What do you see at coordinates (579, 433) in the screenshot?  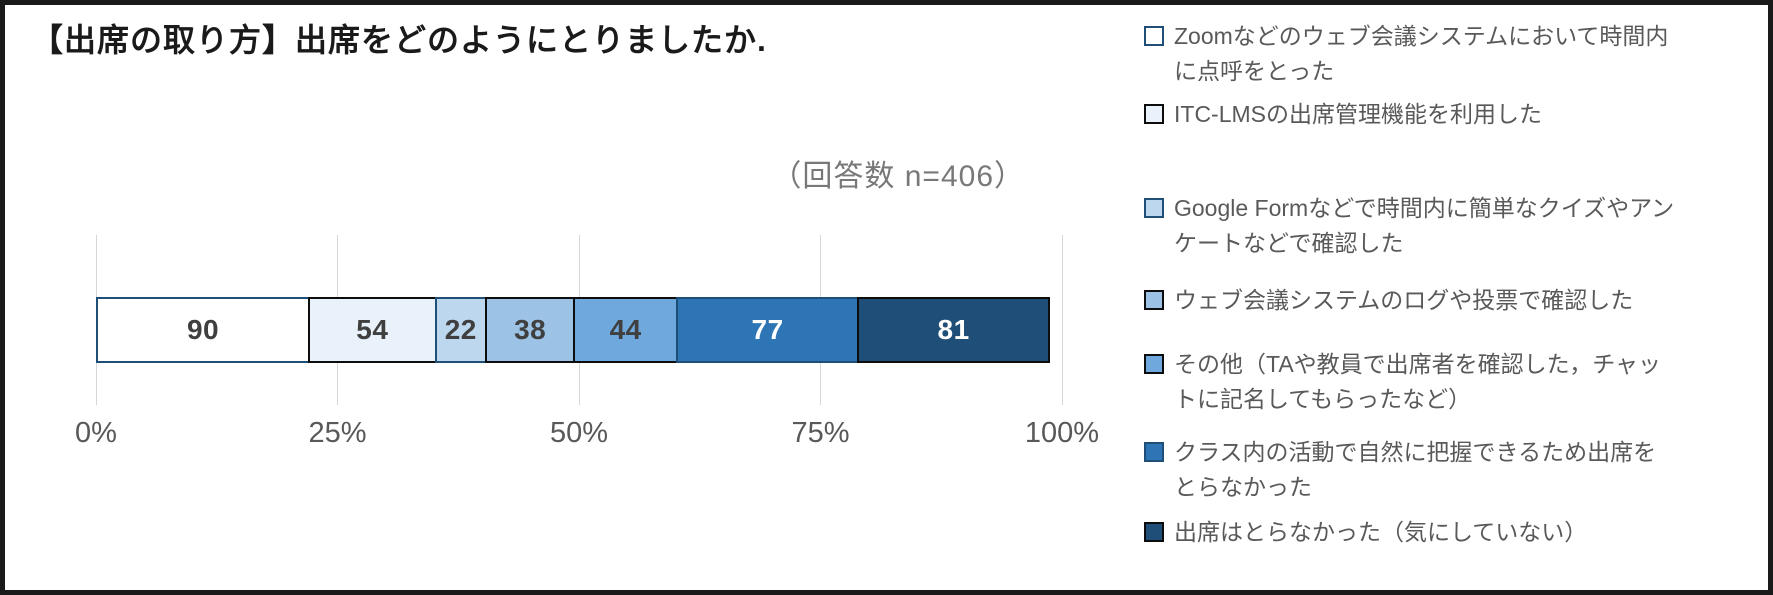 I see `axis-tick-label: 50%` at bounding box center [579, 433].